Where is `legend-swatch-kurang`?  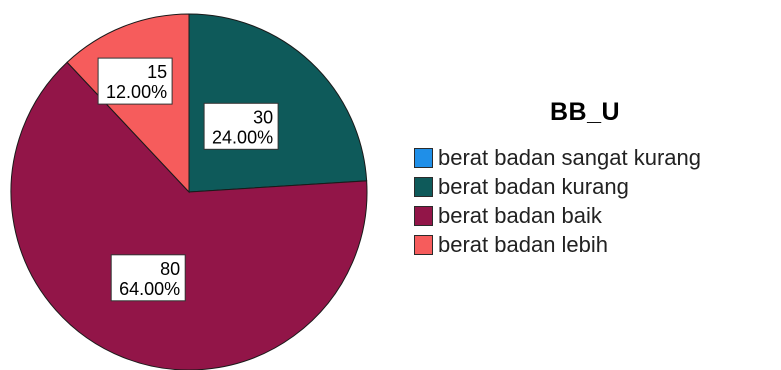
legend-swatch-kurang is located at coordinates (423, 186).